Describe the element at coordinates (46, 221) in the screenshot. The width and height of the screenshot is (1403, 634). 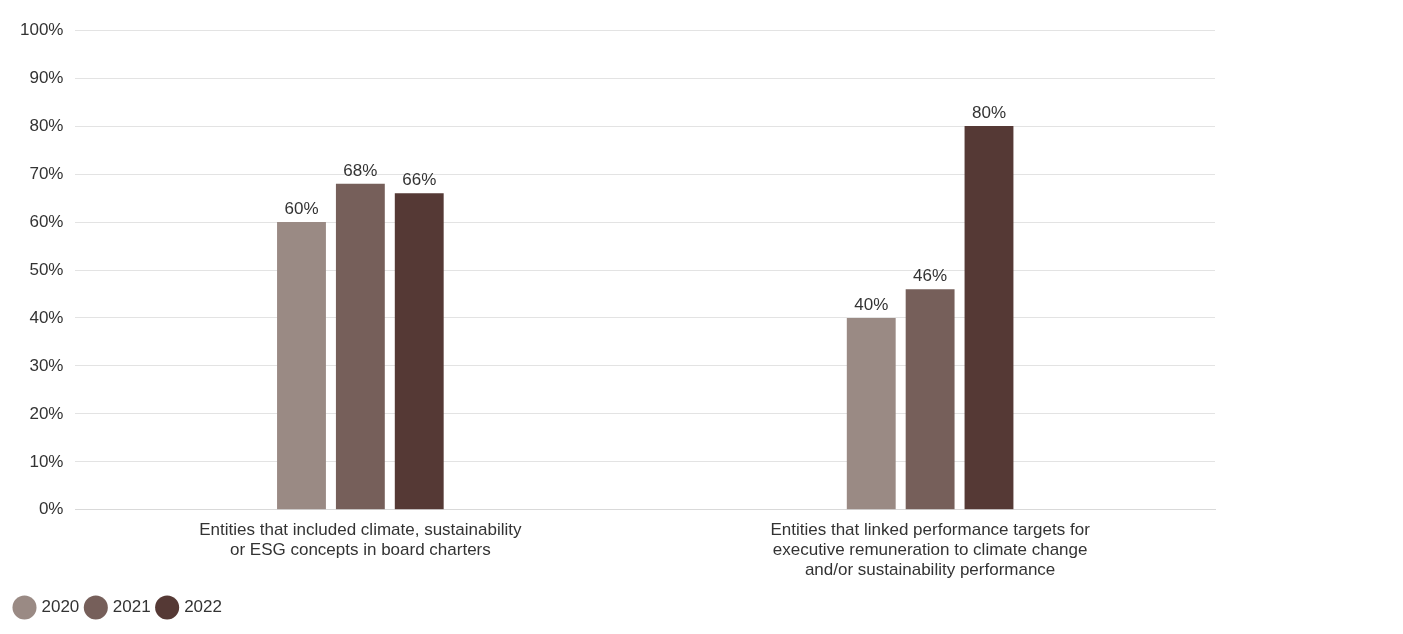
I see `y-tick-label: 60%` at that location.